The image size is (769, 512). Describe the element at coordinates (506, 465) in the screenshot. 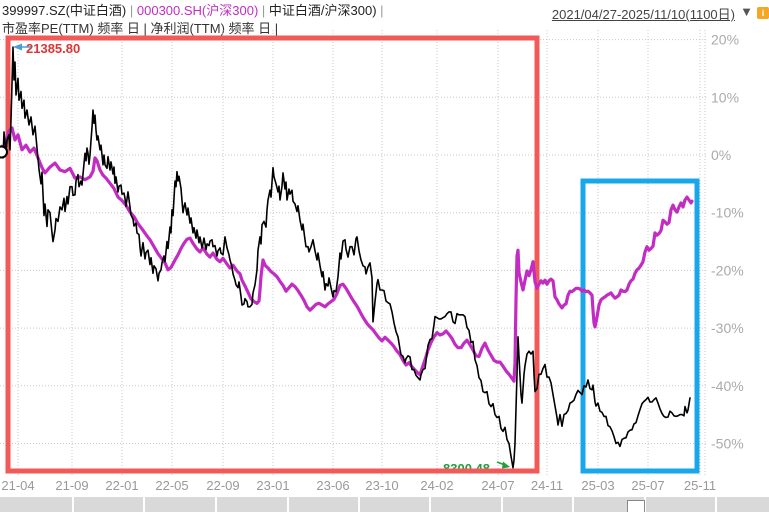

I see `min-arrow-head` at that location.